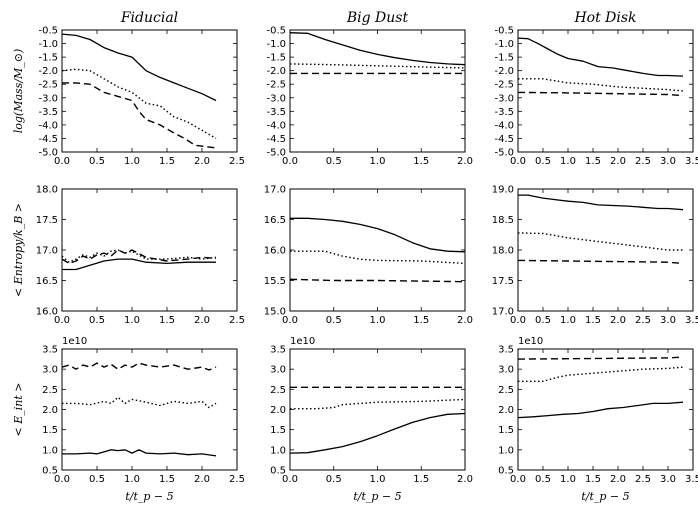 The height and width of the screenshot is (524, 698). I want to click on y-tick-label: 1.5, so click(506, 430).